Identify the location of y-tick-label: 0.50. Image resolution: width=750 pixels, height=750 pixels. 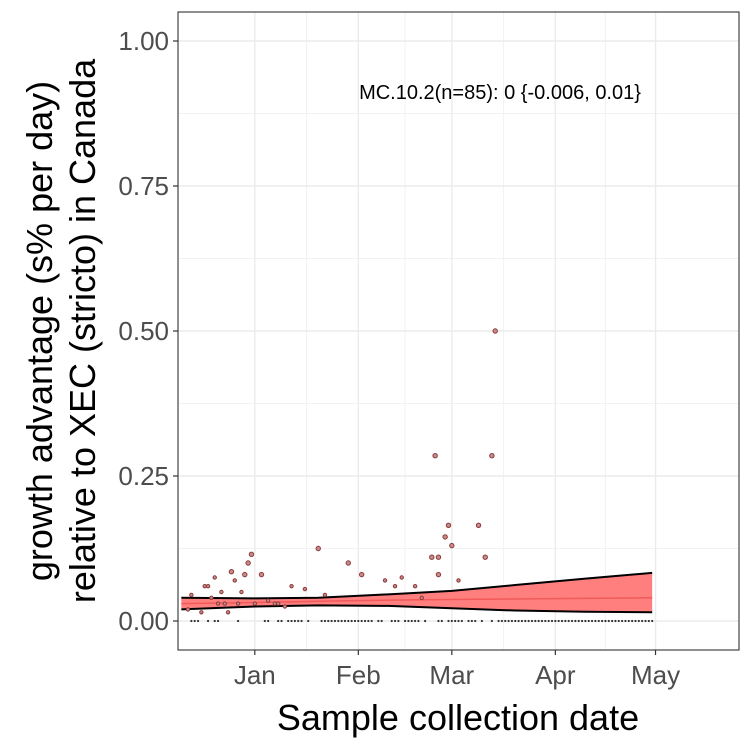
(143, 331).